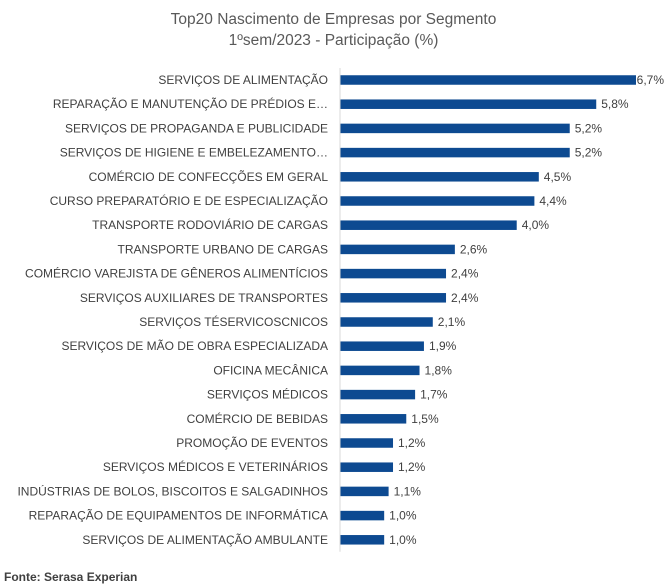 Image resolution: width=667 pixels, height=588 pixels. I want to click on data-label: 6,7%, so click(651, 80).